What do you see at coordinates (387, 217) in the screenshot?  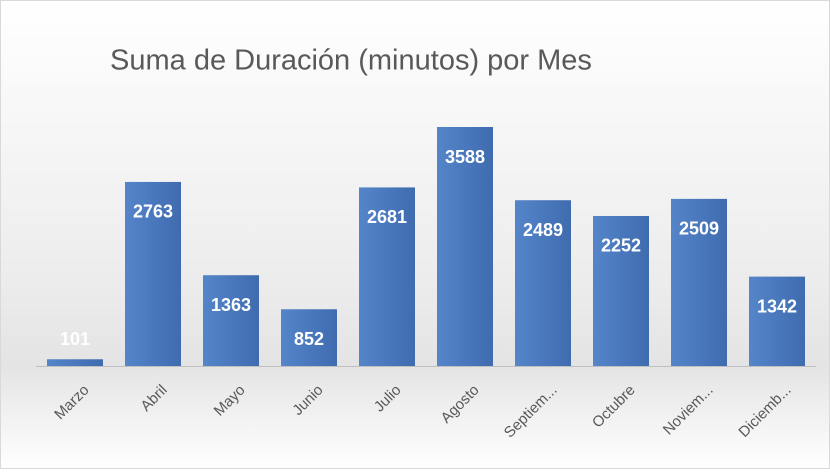 I see `data-label: 2681` at bounding box center [387, 217].